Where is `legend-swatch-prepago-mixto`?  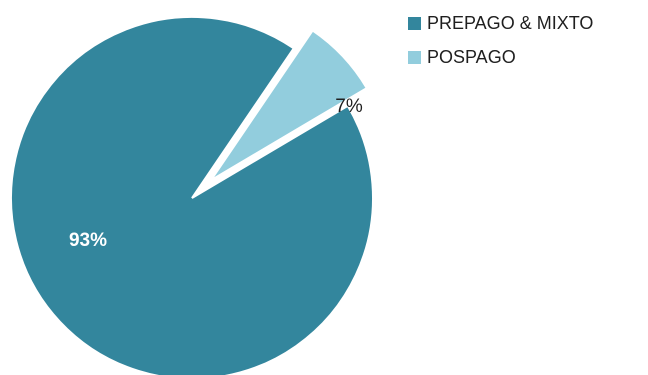
legend-swatch-prepago-mixto is located at coordinates (414, 23).